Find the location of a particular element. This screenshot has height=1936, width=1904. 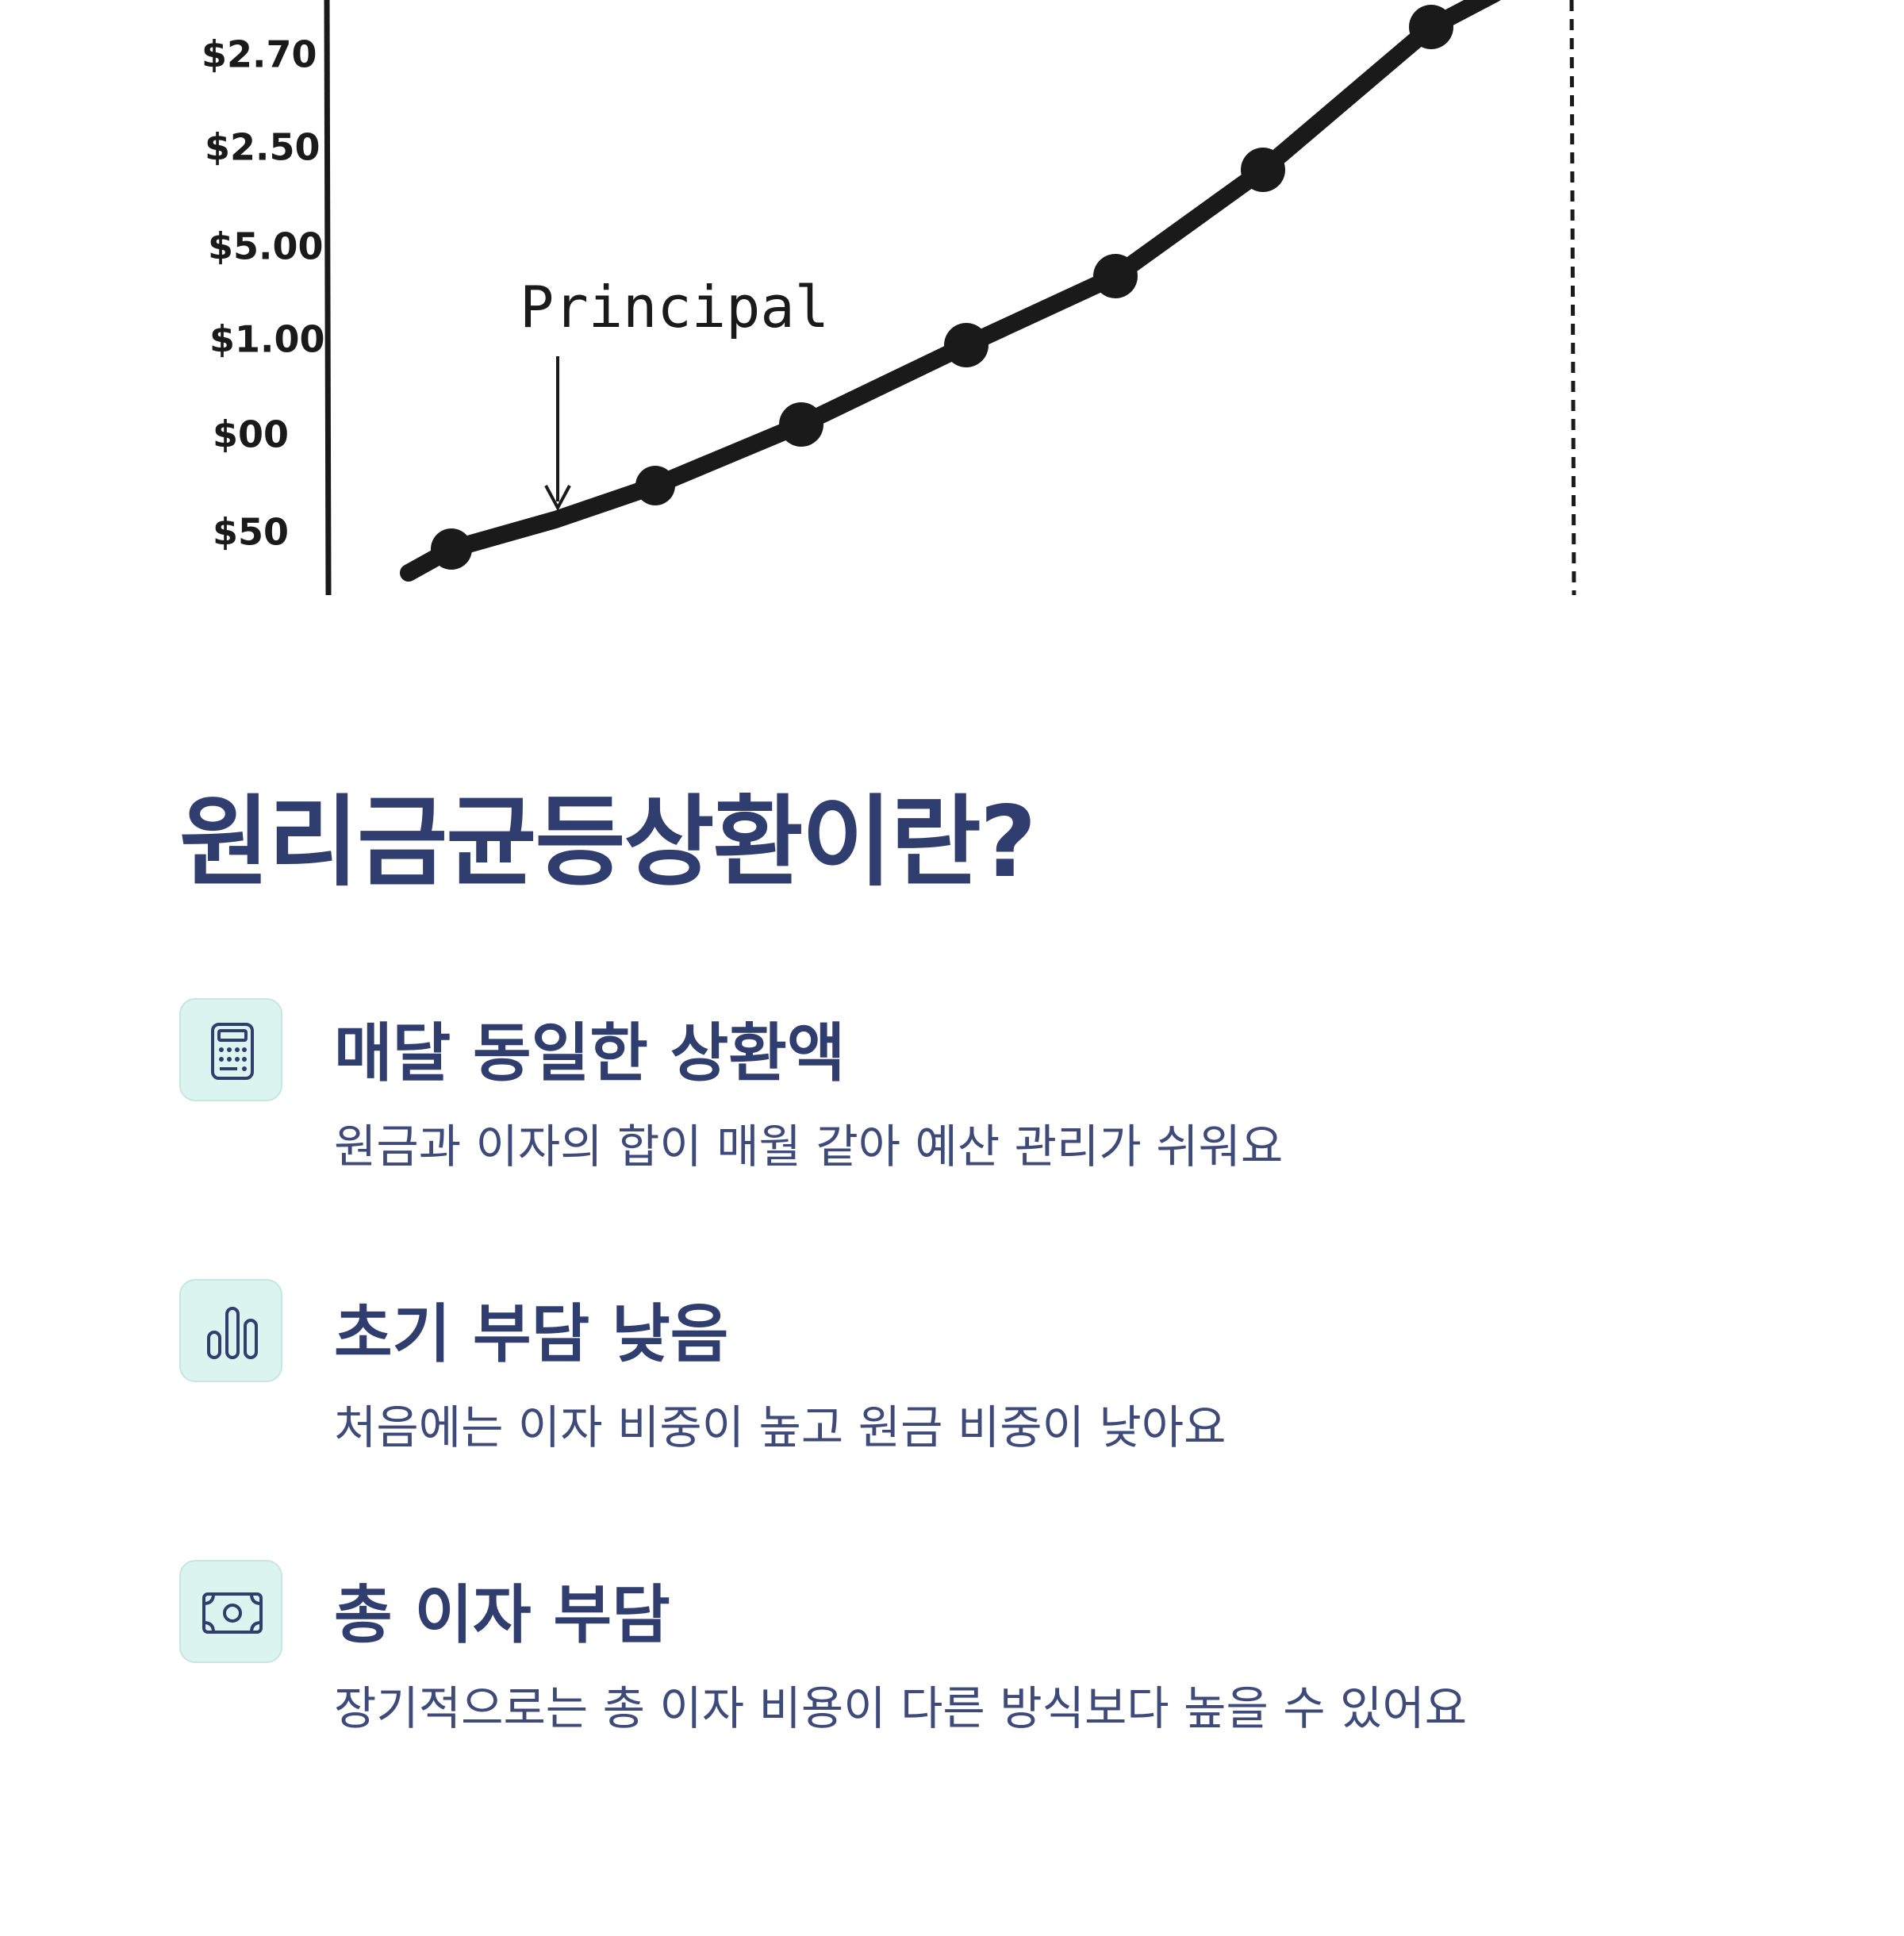

bar-chart-icon is located at coordinates (230, 1330).